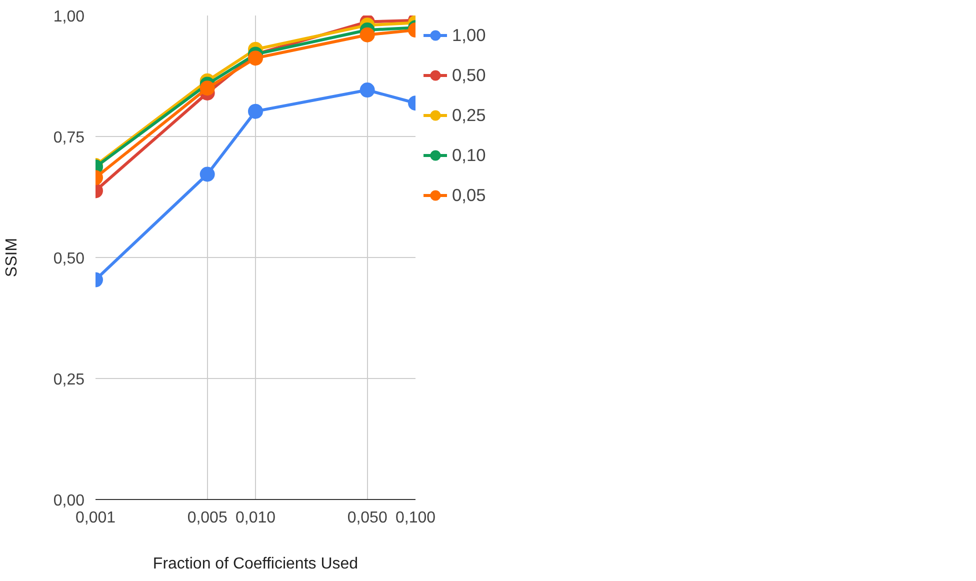 The image size is (976, 581). I want to click on legend-label: 0,50, so click(469, 75).